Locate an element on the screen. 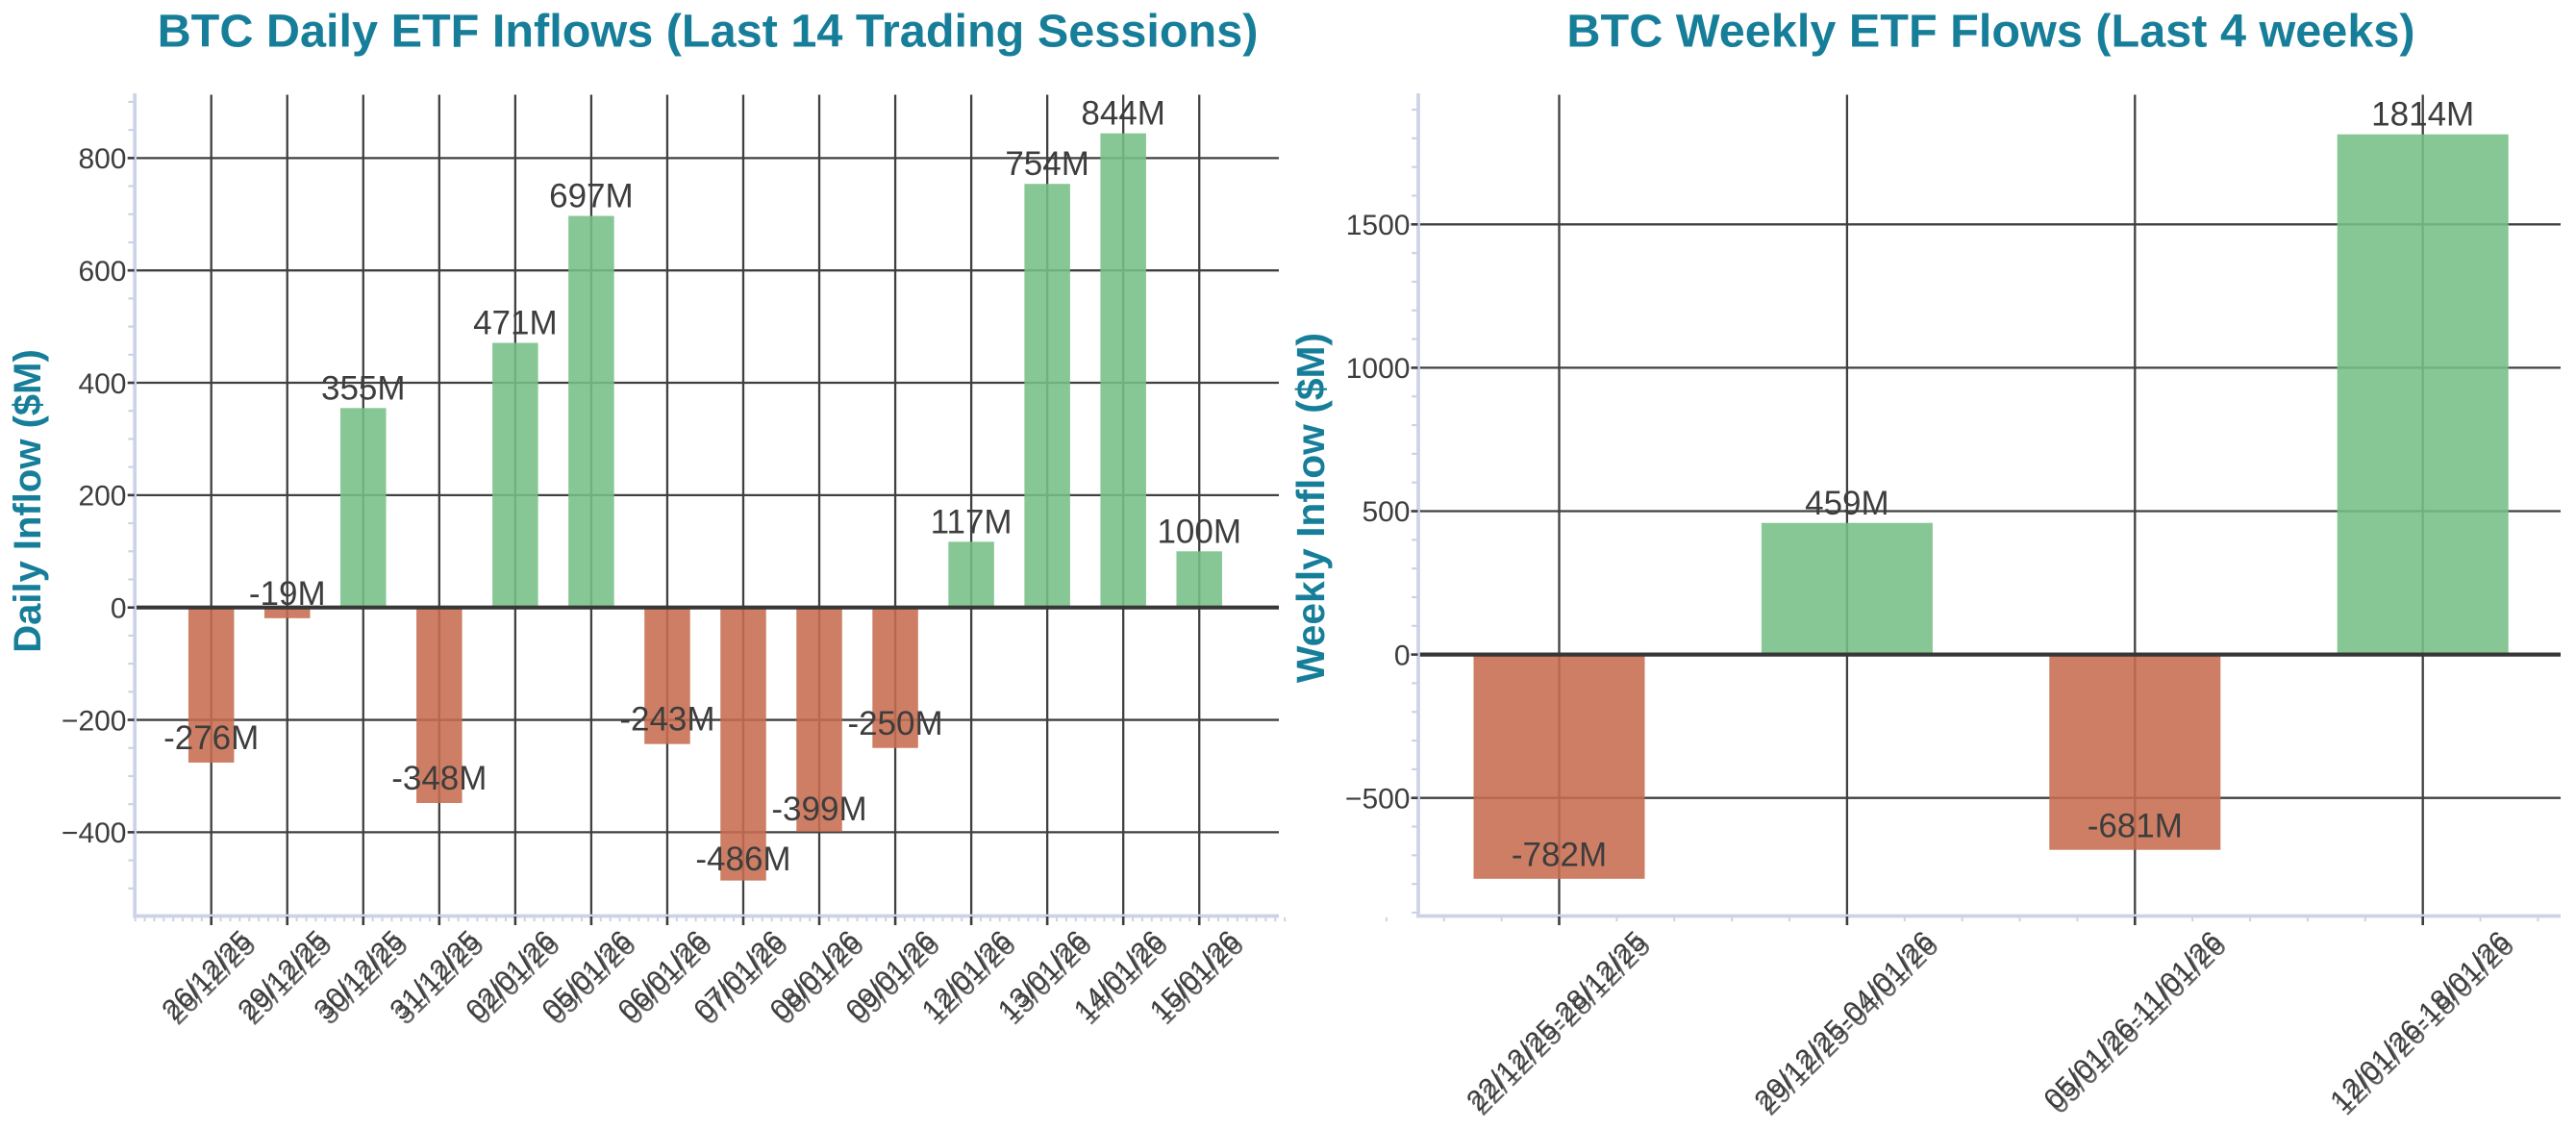 This screenshot has height=1130, width=2576. svg-text: 1500 is located at coordinates (1378, 225).